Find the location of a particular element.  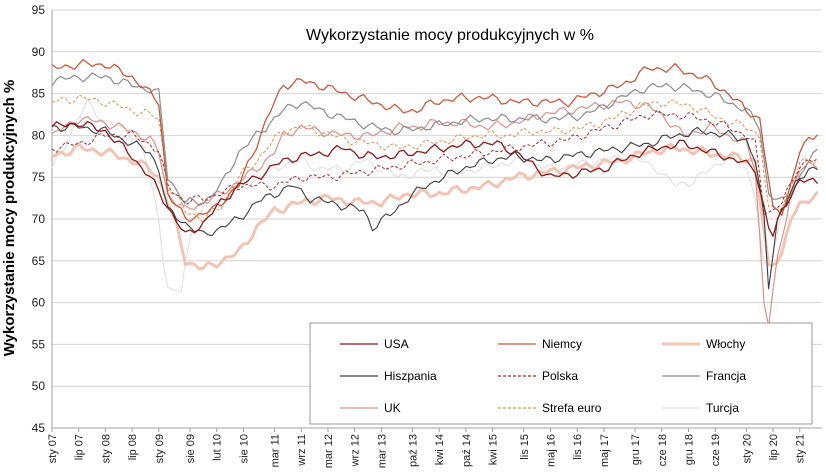

y-tick-label: 50 is located at coordinates (39, 386).